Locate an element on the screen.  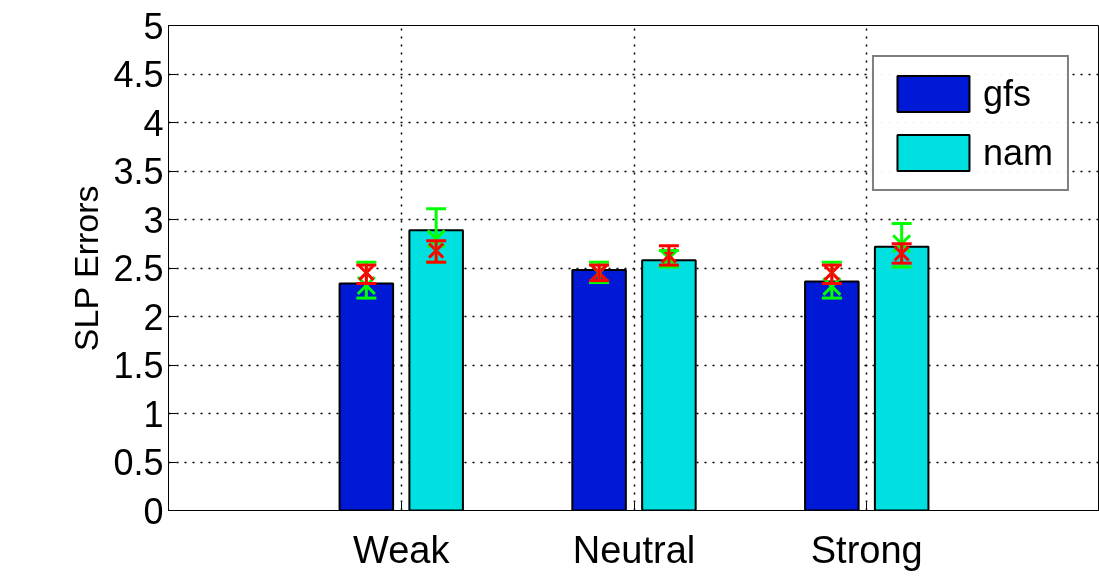
y-tick-label: 3.5 is located at coordinates (138, 171).